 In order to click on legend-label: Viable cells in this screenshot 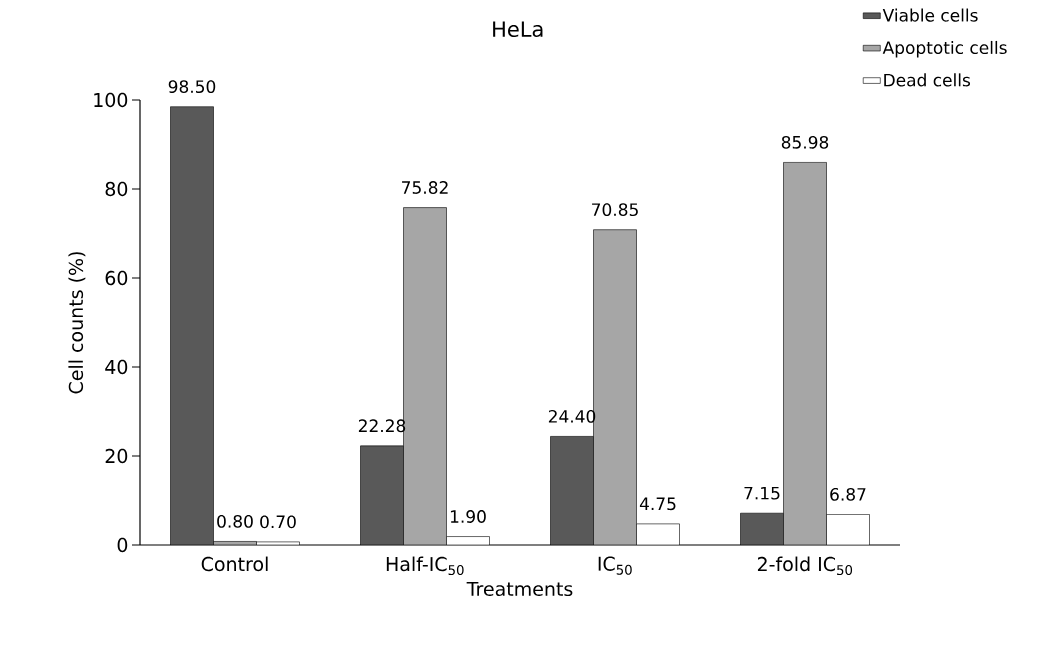, I will do `click(930, 15)`.